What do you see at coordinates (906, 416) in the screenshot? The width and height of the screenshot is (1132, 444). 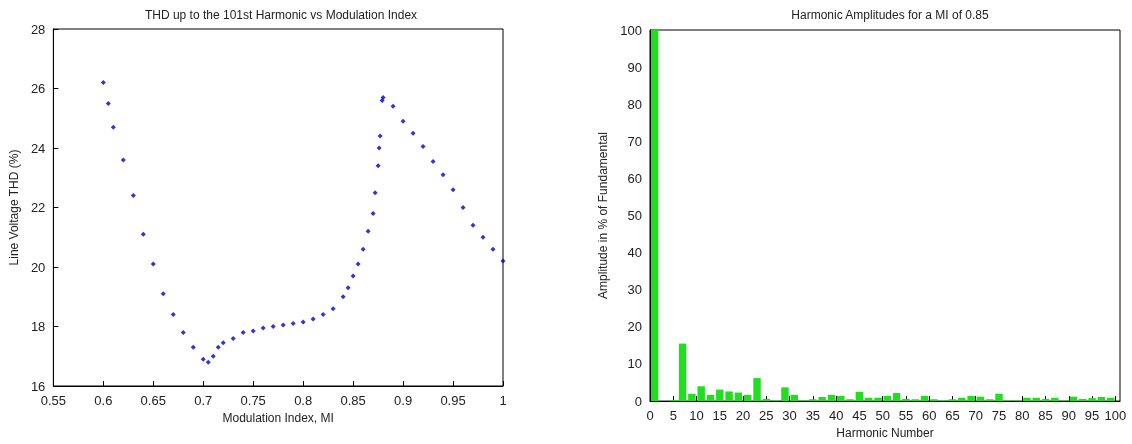 I see `x-tick-label: 55` at bounding box center [906, 416].